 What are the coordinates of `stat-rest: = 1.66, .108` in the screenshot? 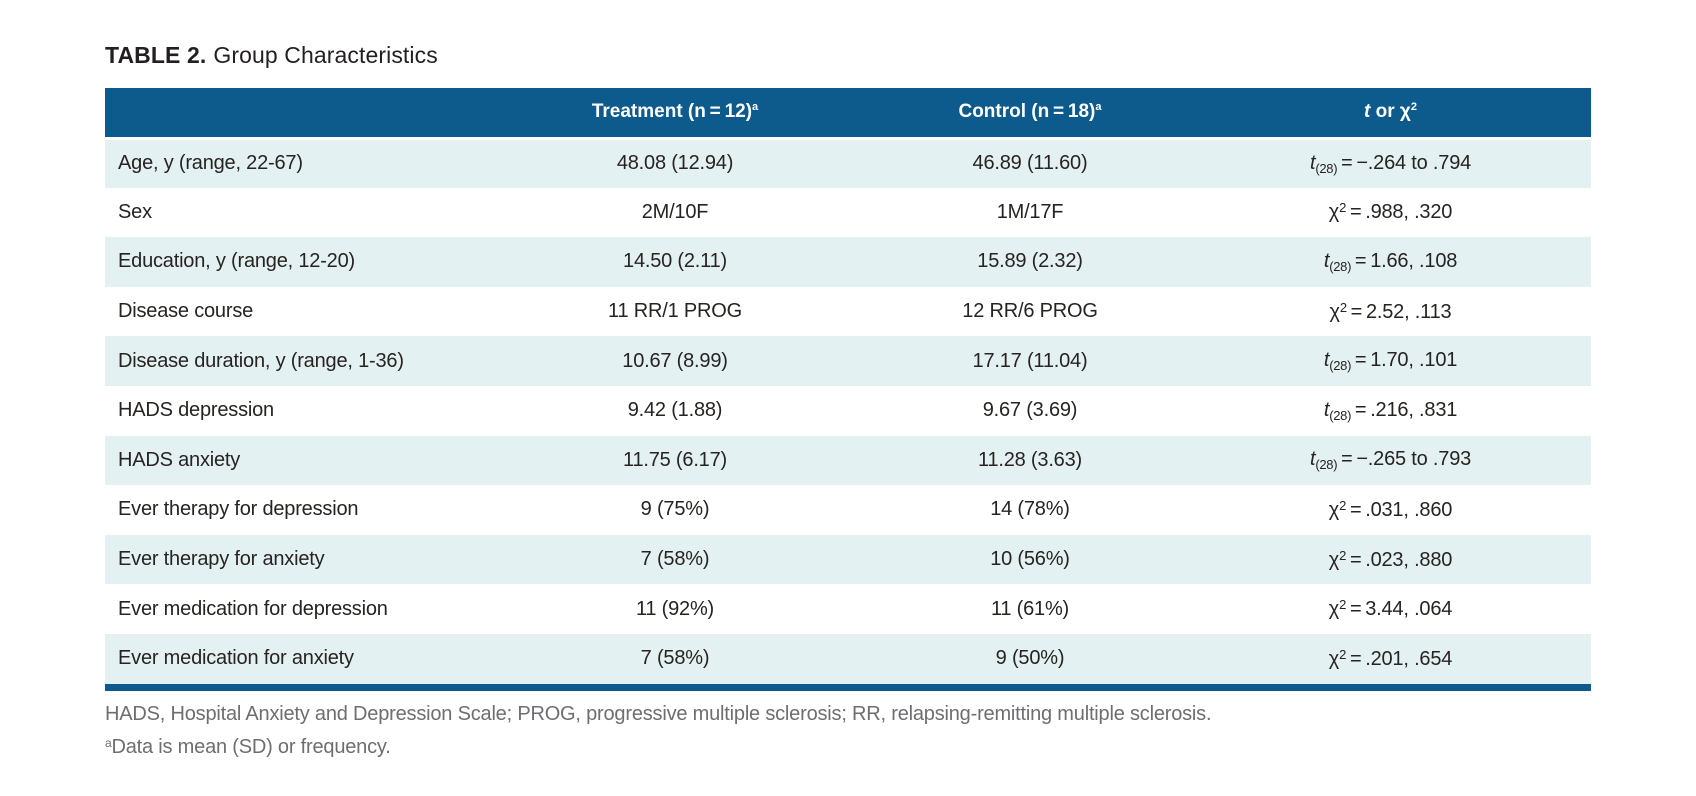 It's located at (1404, 260).